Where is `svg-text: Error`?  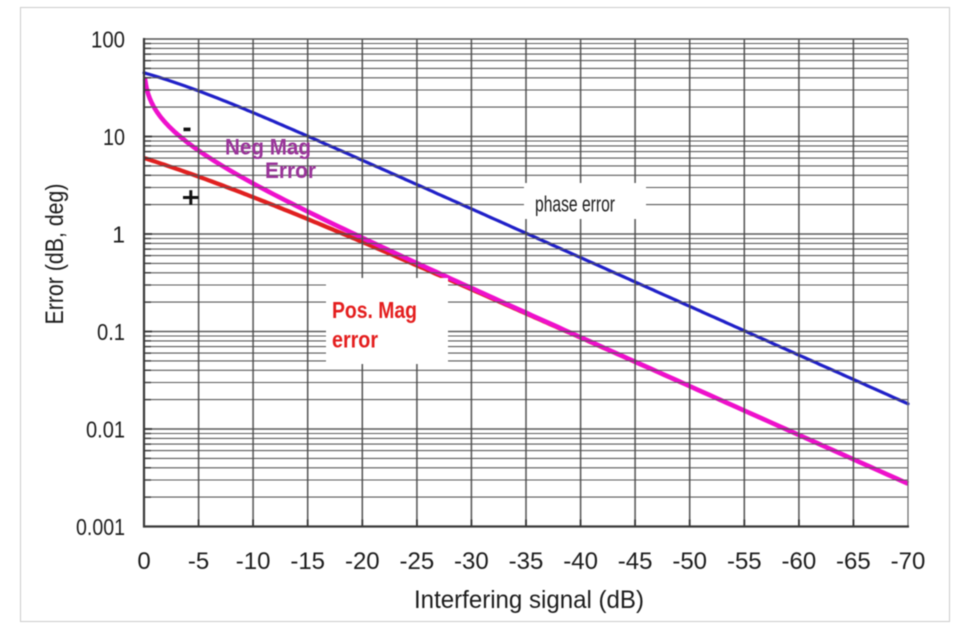
svg-text: Error is located at coordinates (290, 170).